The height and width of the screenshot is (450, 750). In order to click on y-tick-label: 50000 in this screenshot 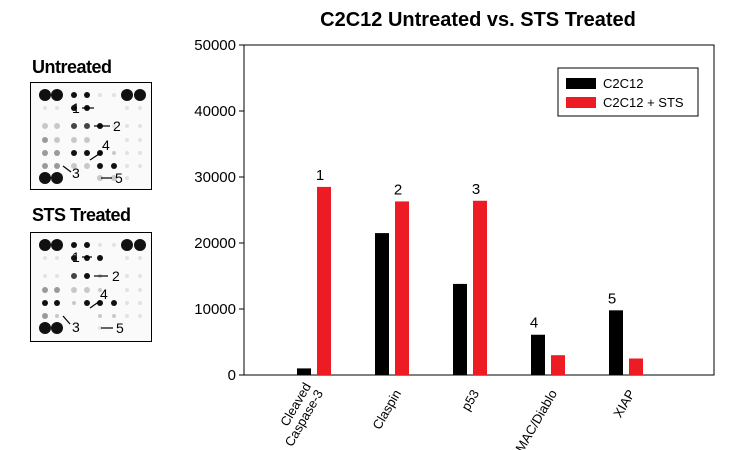, I will do `click(215, 45)`.